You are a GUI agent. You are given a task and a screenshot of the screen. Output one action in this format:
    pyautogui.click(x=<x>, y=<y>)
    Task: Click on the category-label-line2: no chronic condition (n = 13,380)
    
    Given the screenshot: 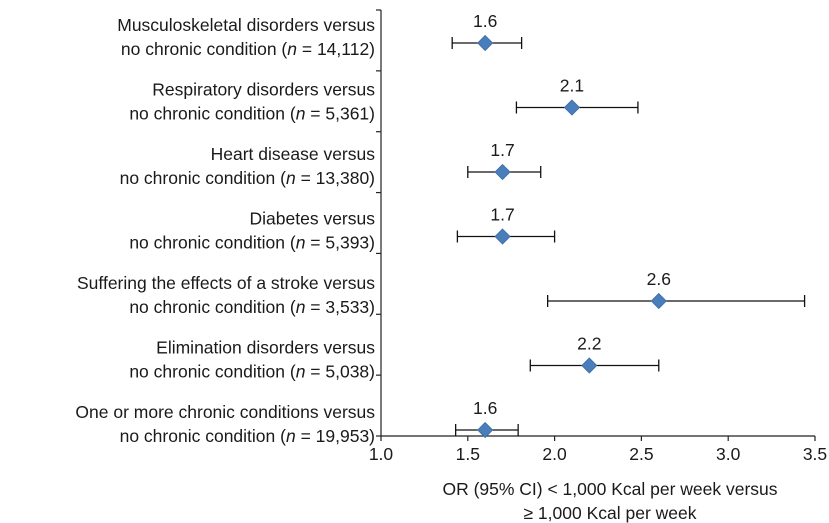 What is the action you would take?
    pyautogui.click(x=247, y=178)
    